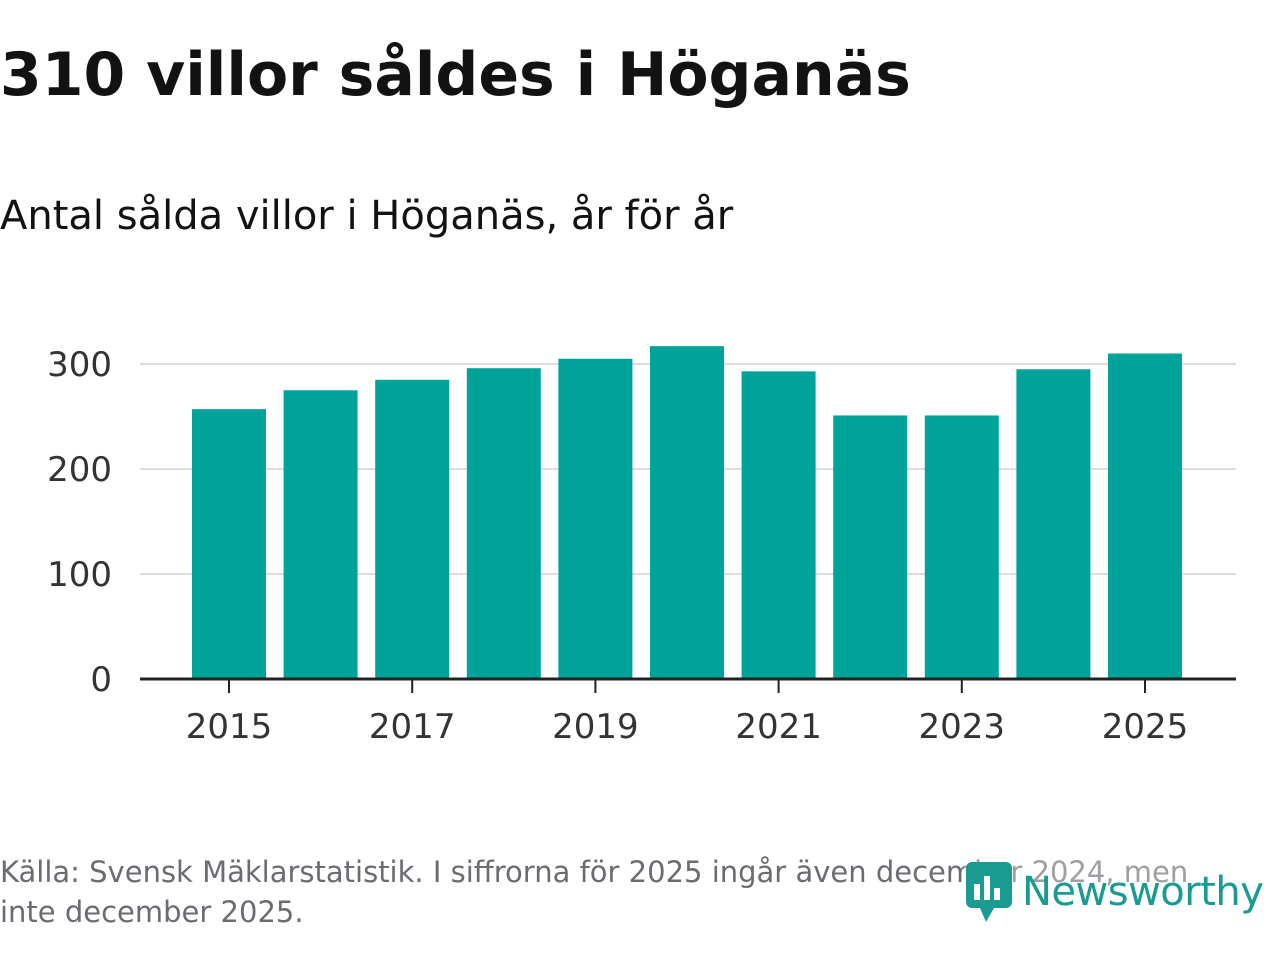  What do you see at coordinates (778, 727) in the screenshot?
I see `x-tick-label-2021: 2021` at bounding box center [778, 727].